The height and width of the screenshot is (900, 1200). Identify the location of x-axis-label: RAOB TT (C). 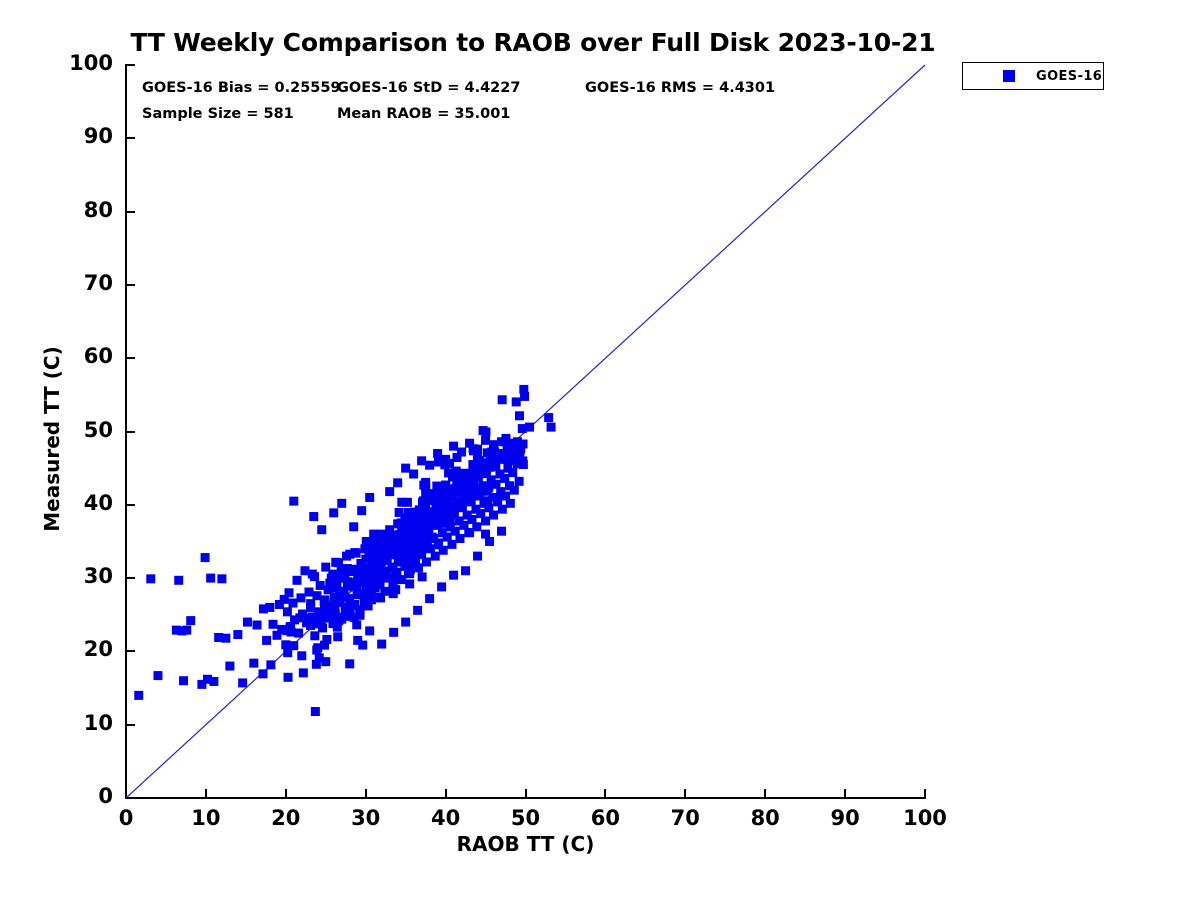
(525, 844).